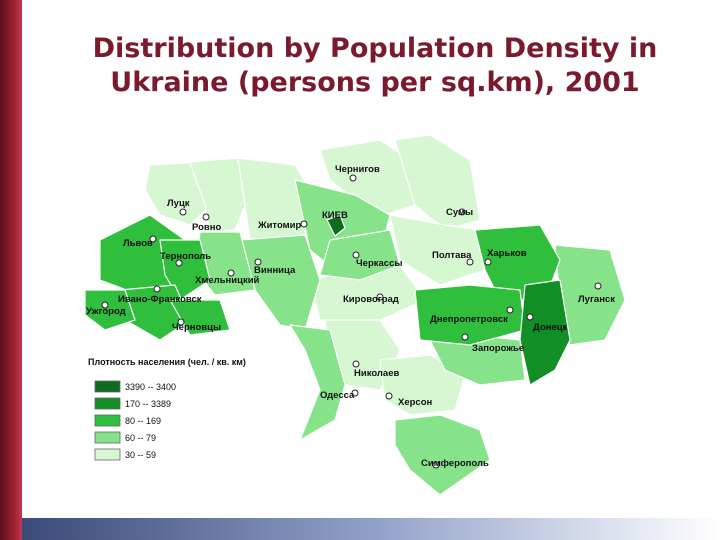  I want to click on city-dot-khmelnytskyi, so click(231, 273).